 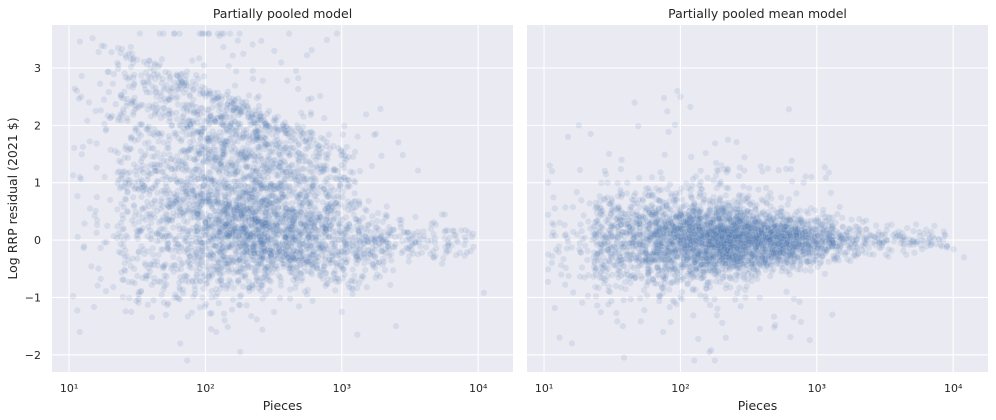 What do you see at coordinates (37, 240) in the screenshot?
I see `y-tick-label: 0` at bounding box center [37, 240].